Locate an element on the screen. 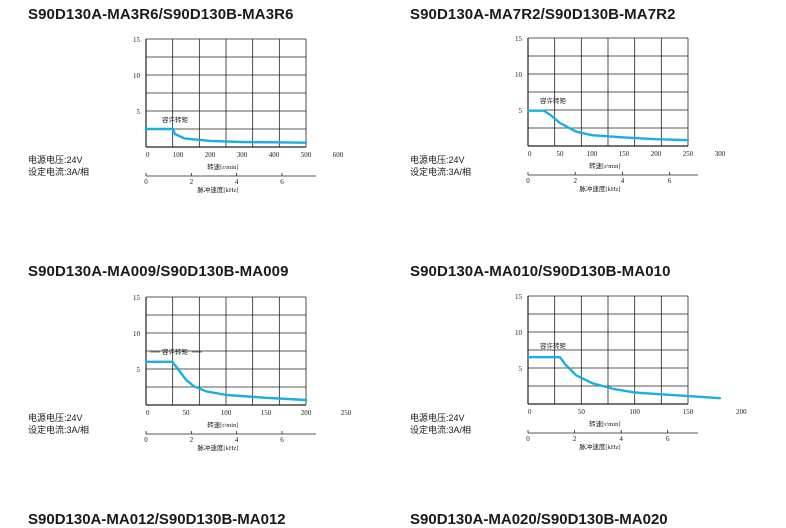 The width and height of the screenshot is (786, 528). chart-title: S90D130A-MA3R6/S90D130B-MA3R6 is located at coordinates (161, 14).